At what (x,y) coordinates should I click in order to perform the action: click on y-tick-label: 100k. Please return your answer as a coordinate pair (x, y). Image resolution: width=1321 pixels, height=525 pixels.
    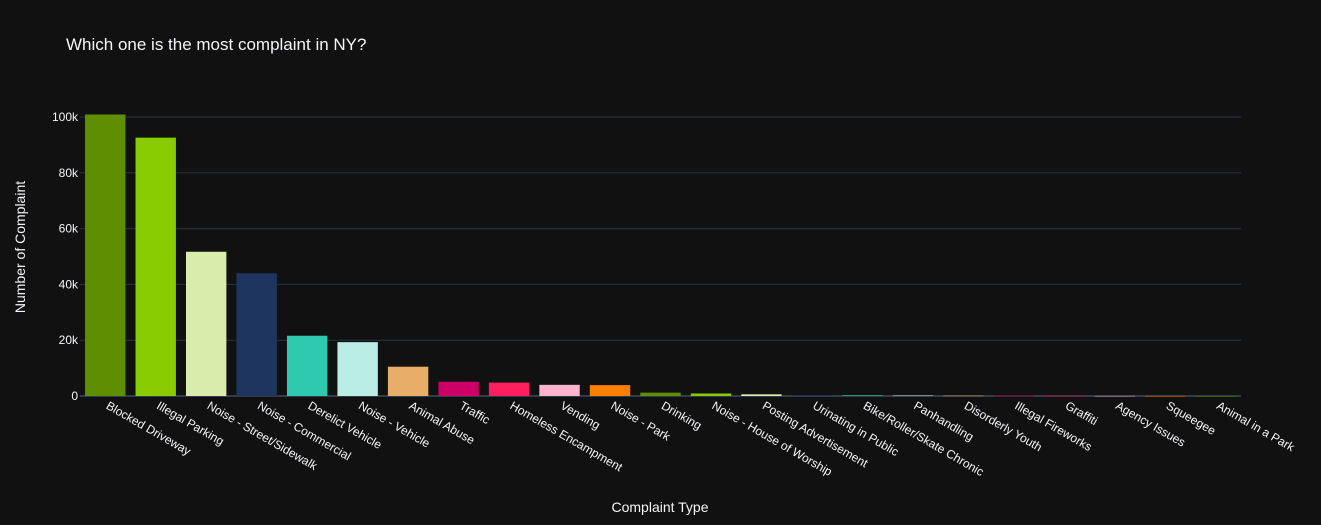
    Looking at the image, I should click on (65, 117).